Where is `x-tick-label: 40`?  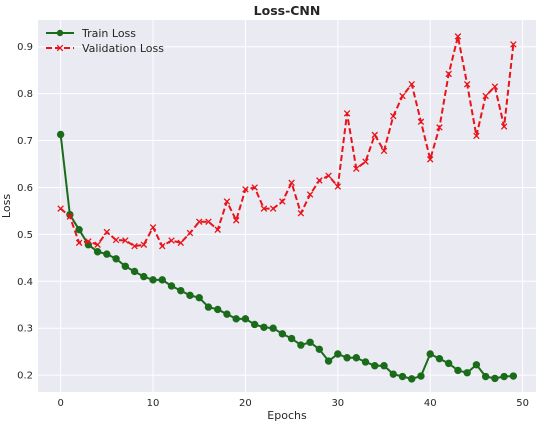 x-tick-label: 40 is located at coordinates (430, 403).